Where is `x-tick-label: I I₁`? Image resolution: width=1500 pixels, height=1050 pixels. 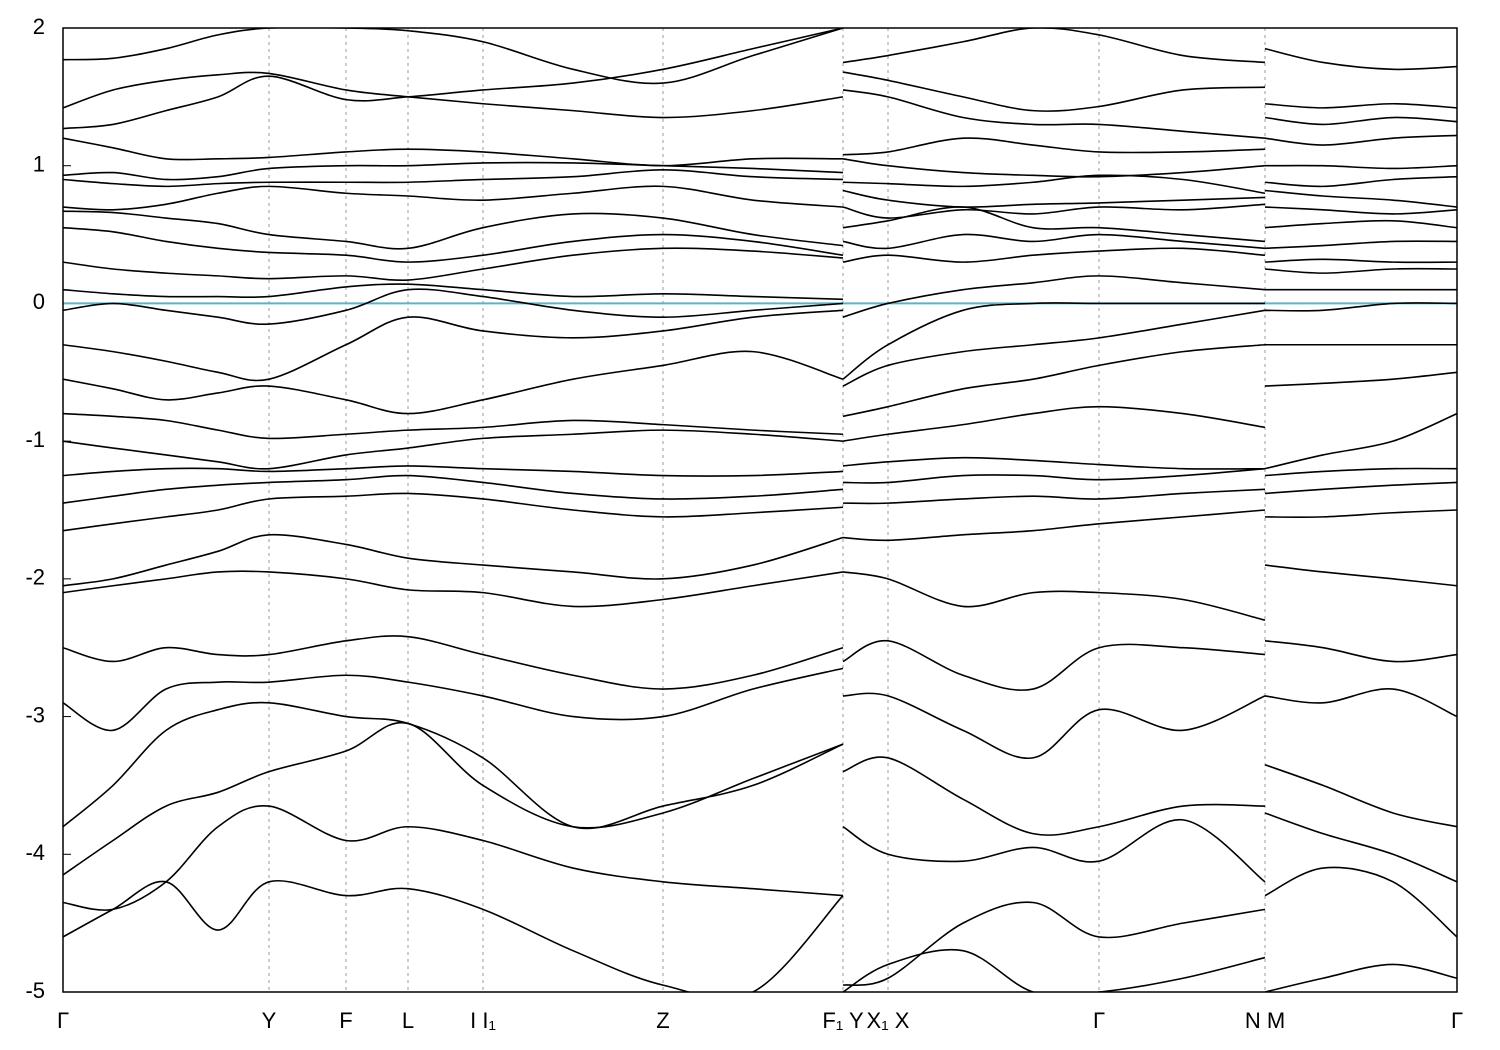 x-tick-label: I I₁ is located at coordinates (483, 1020).